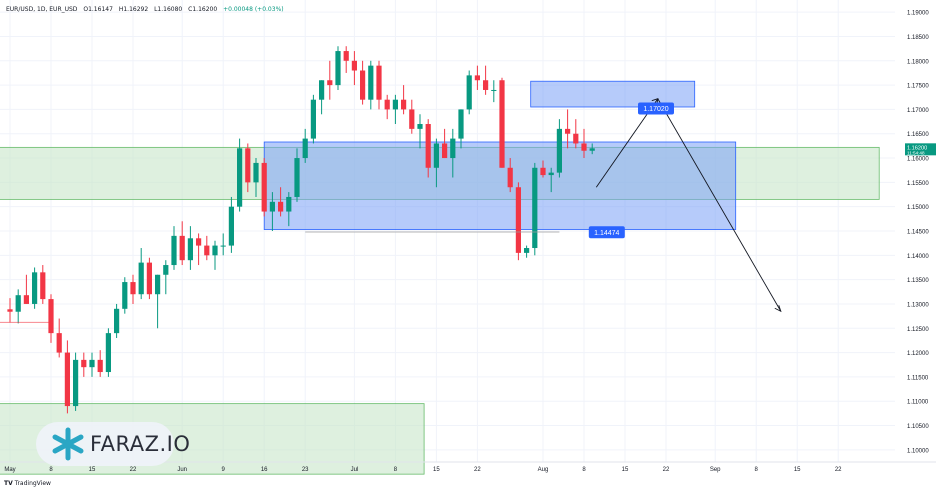 This screenshot has height=492, width=936. I want to click on asterisk-logo-icon, so click(68, 444).